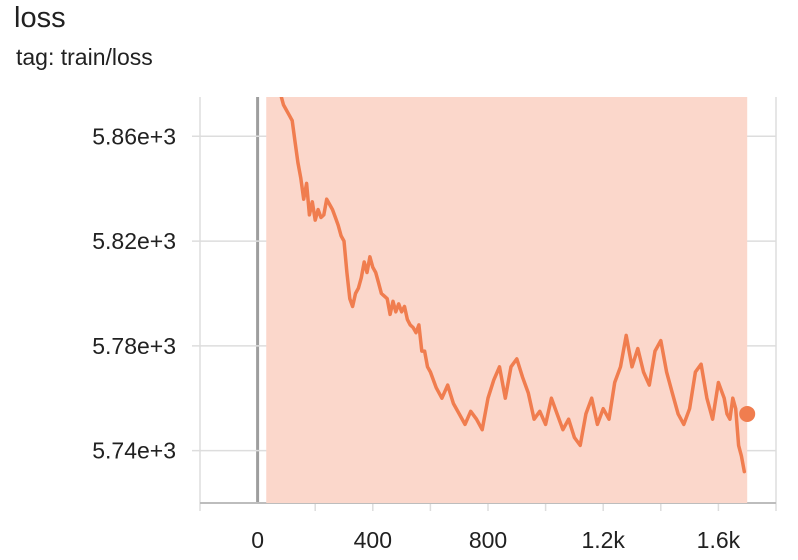 Image resolution: width=798 pixels, height=560 pixels. Describe the element at coordinates (373, 540) in the screenshot. I see `x-tick-label: 400` at that location.